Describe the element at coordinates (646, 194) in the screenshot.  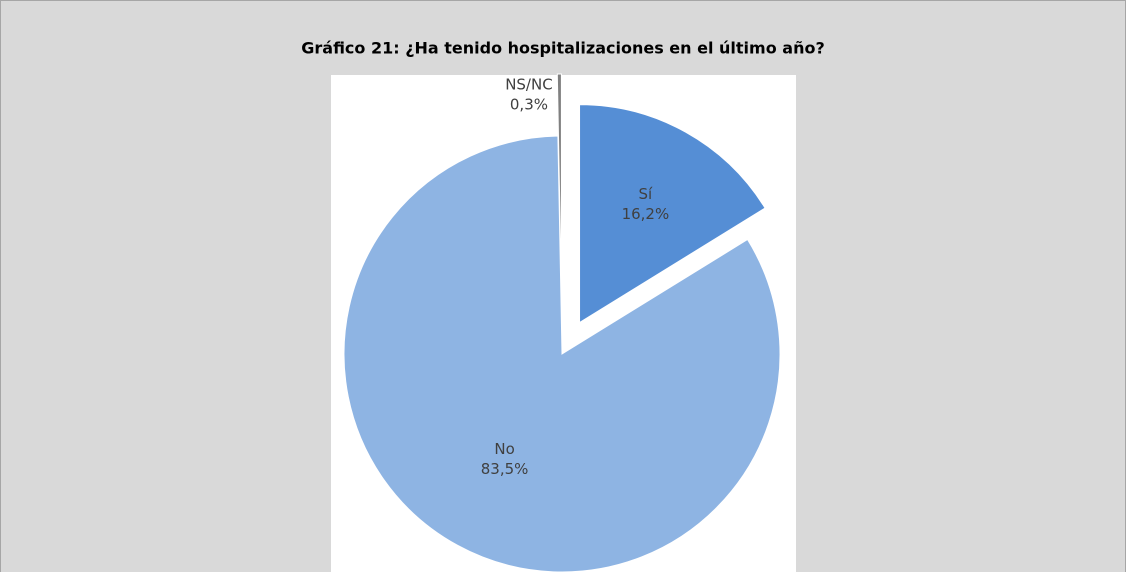
I see `slice-category: Sí` at that location.